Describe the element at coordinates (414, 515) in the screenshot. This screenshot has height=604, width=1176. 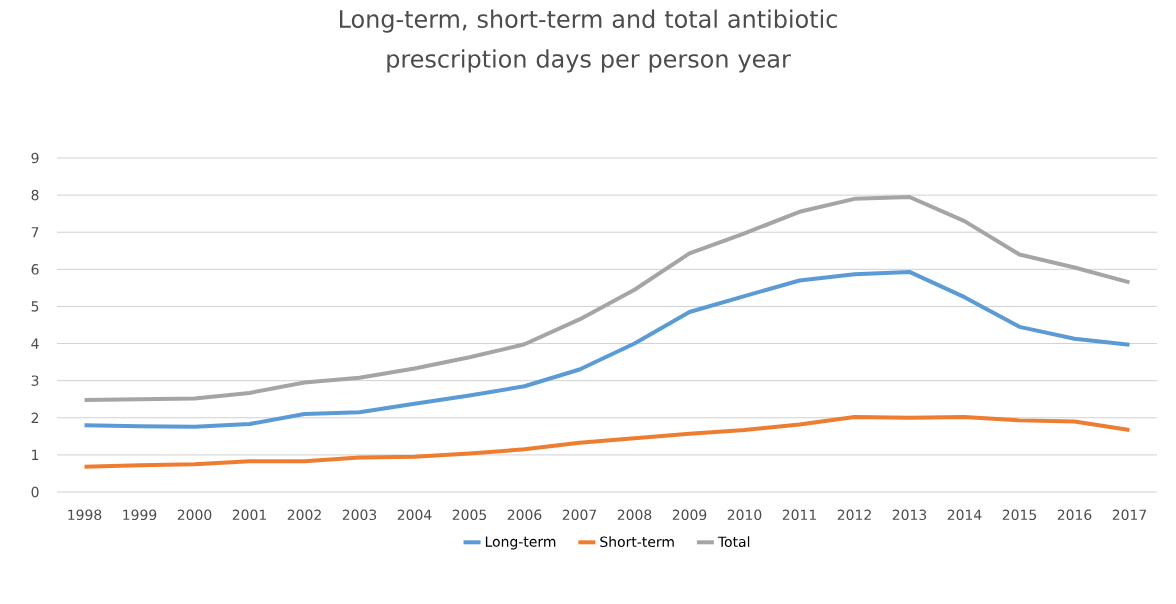
I see `x-tick-label: 2004` at that location.